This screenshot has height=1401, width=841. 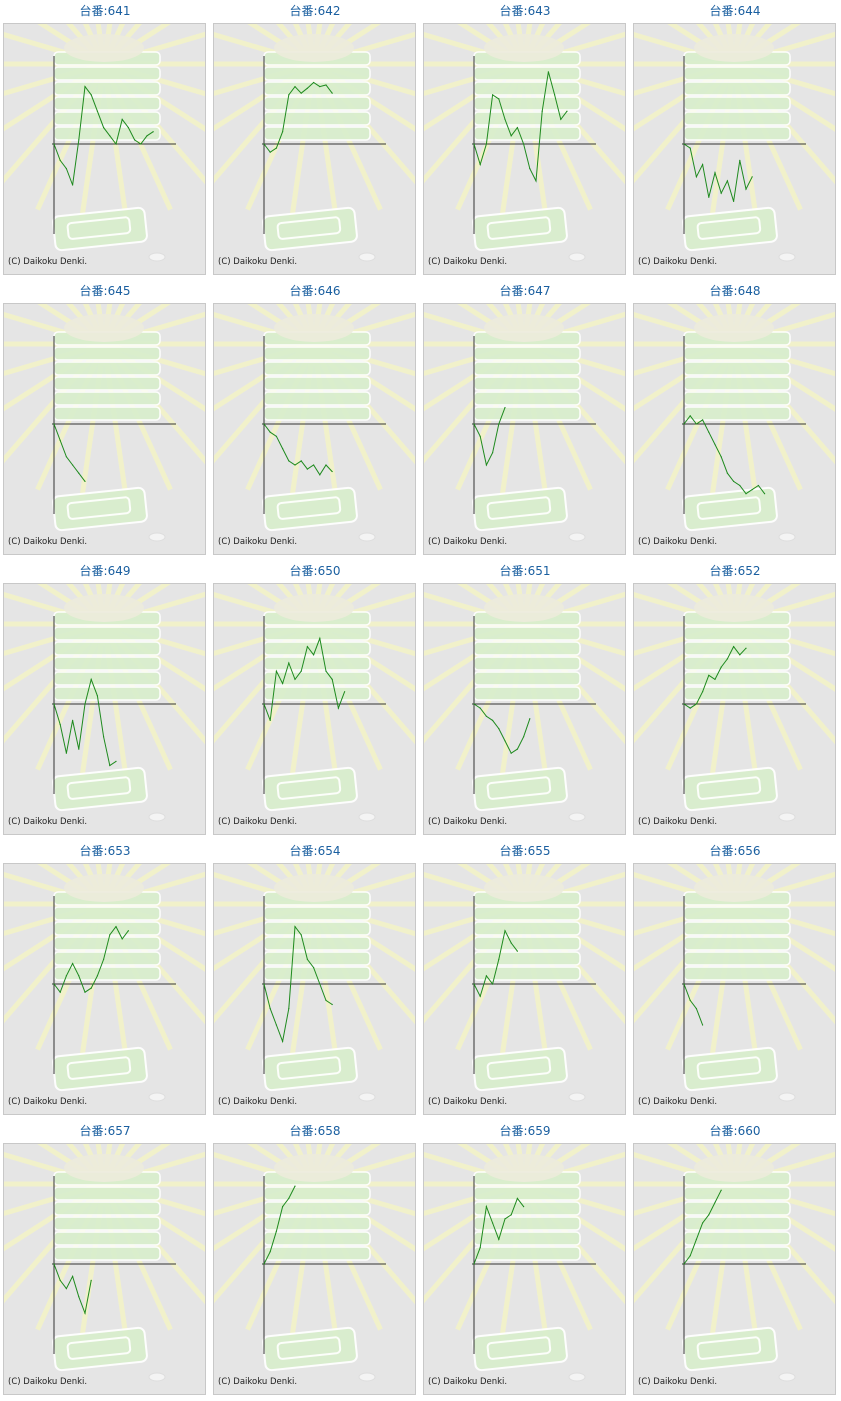 I want to click on machine-number: 660, so click(x=749, y=1131).